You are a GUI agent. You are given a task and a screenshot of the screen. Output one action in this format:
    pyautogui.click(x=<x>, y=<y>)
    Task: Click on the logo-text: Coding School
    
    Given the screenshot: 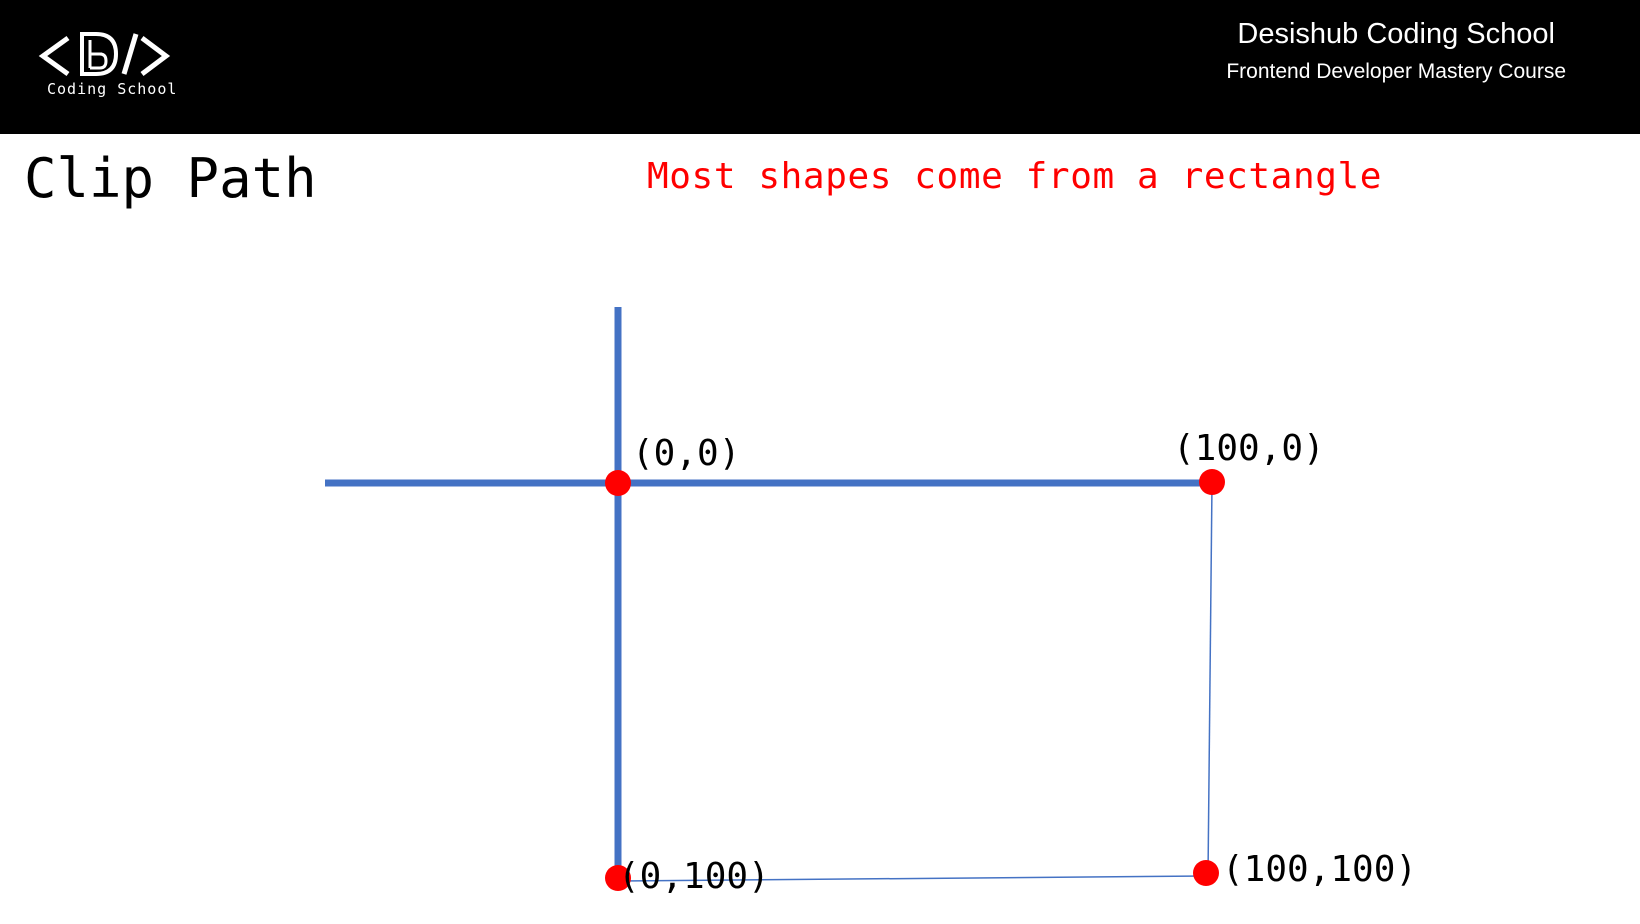 What is the action you would take?
    pyautogui.click(x=112, y=89)
    